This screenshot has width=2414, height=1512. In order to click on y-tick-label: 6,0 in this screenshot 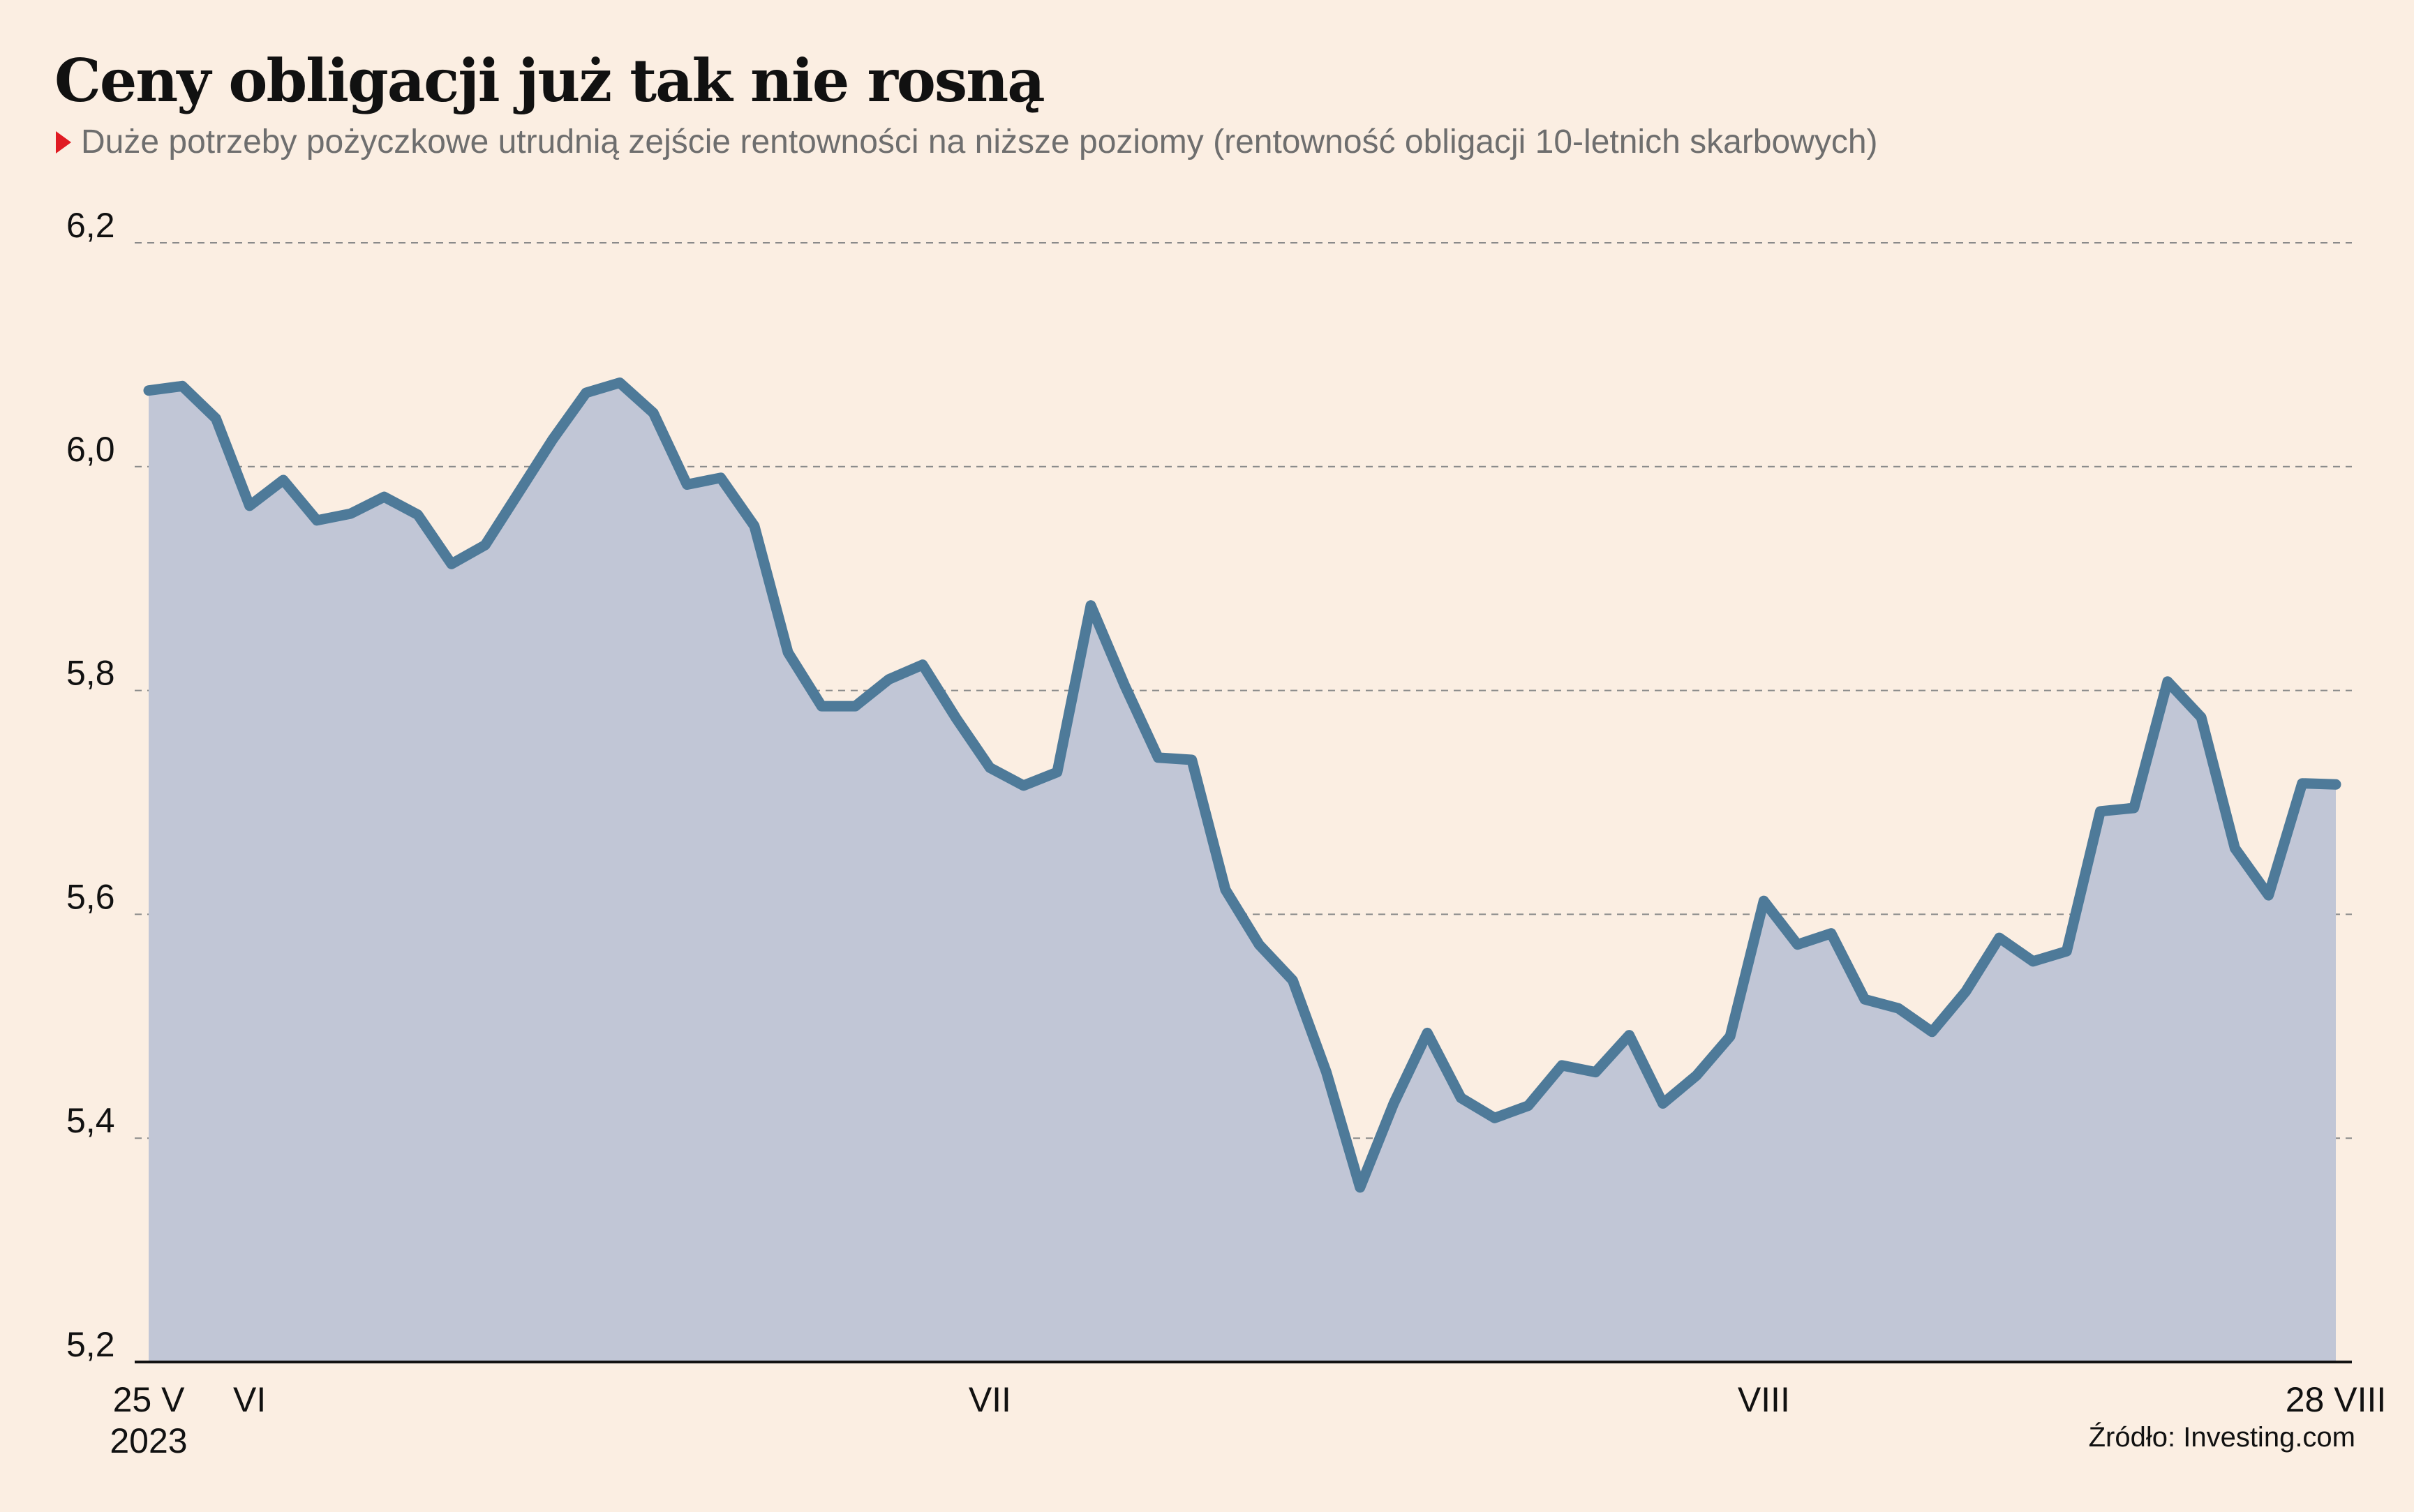, I will do `click(91, 449)`.